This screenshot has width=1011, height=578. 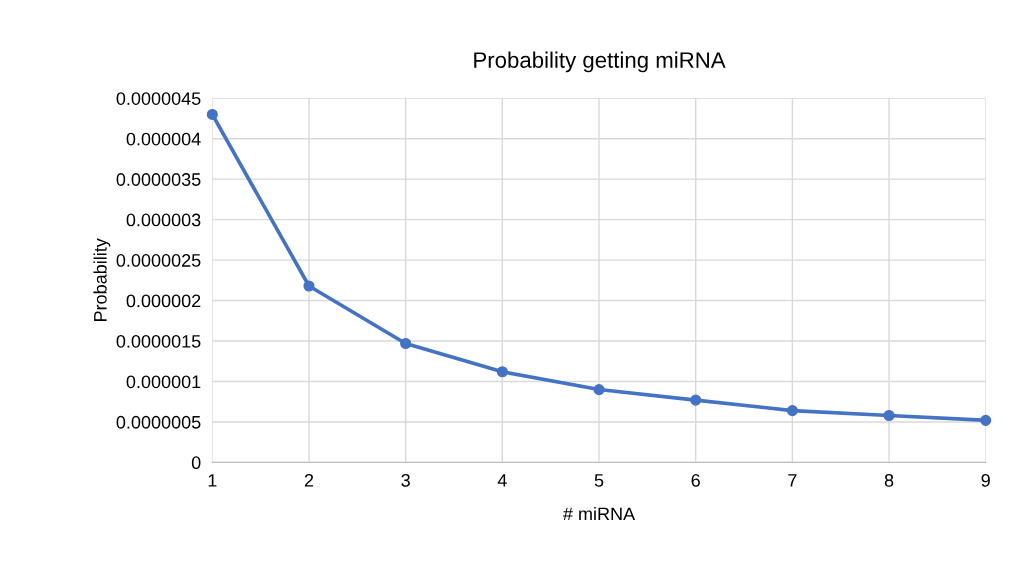 I want to click on y-tick-label: 0, so click(x=196, y=463).